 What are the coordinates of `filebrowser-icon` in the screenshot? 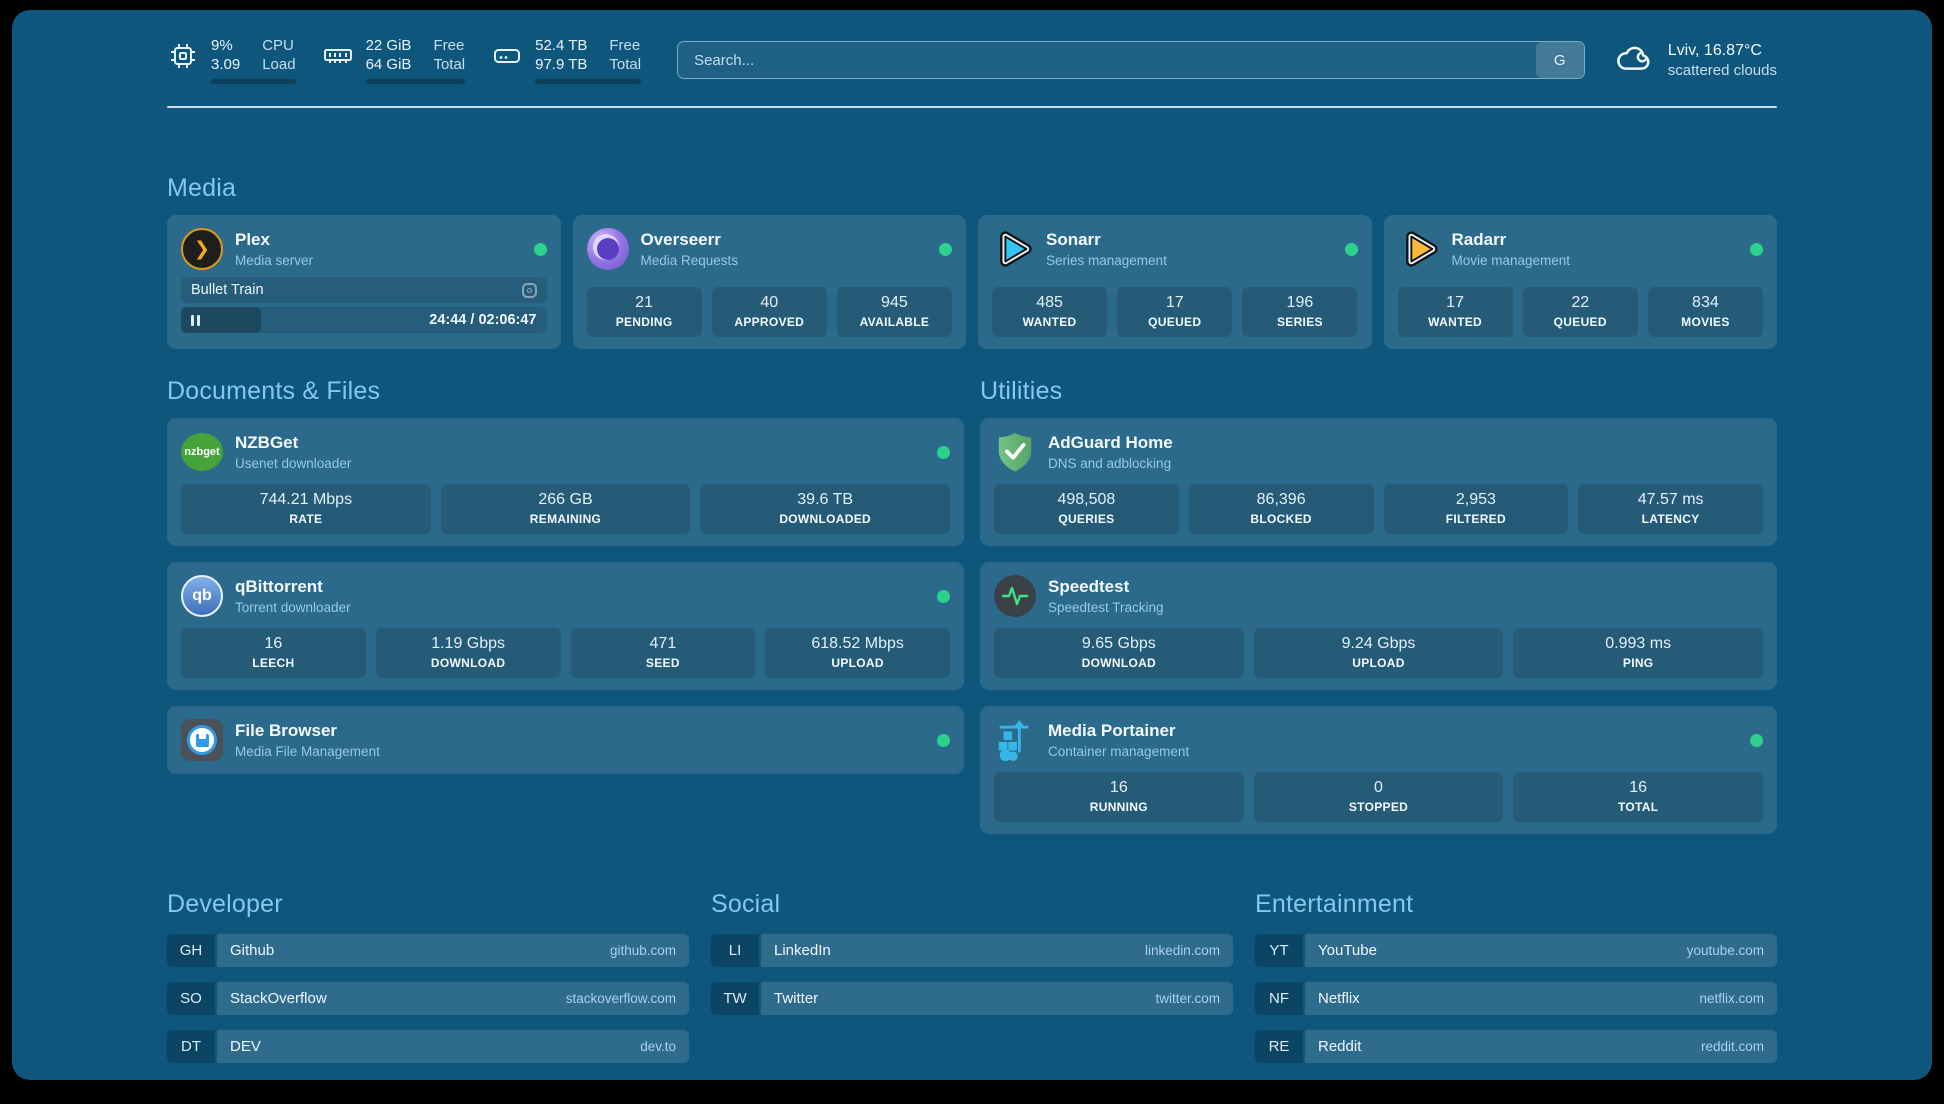 It's located at (202, 740).